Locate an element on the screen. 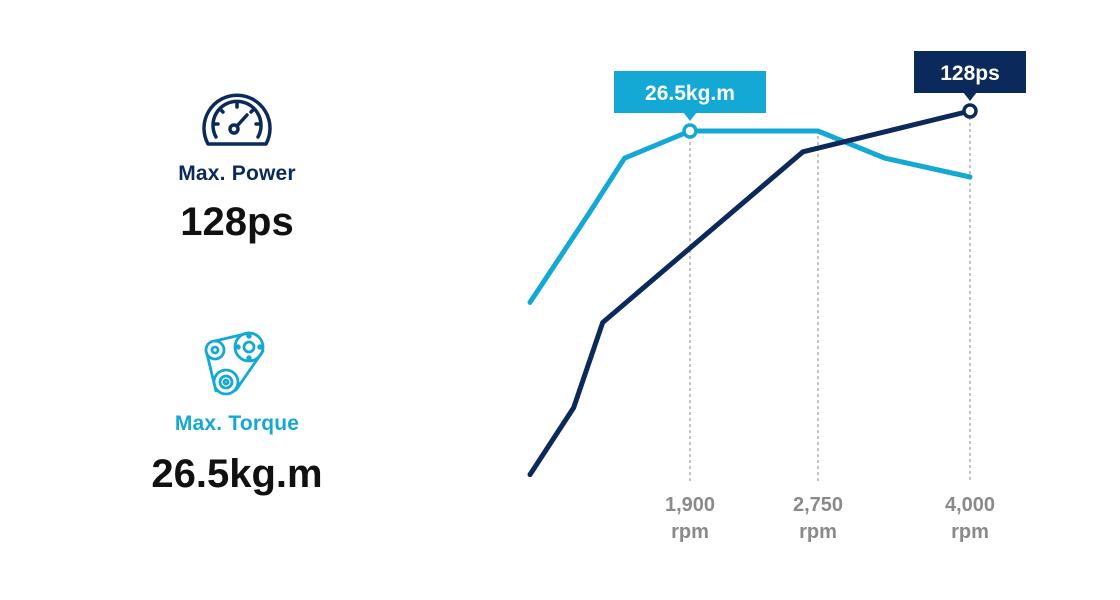 This screenshot has width=1120, height=600. max-torque-label: Max. Torque is located at coordinates (237, 423).